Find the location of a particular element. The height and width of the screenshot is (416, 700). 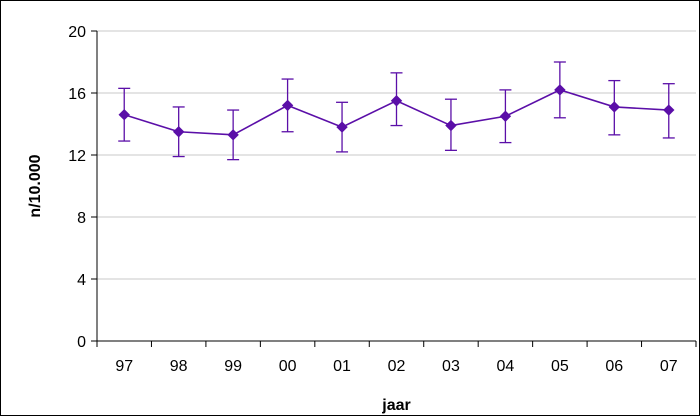

y-axis-title: n/10.000 is located at coordinates (35, 185).